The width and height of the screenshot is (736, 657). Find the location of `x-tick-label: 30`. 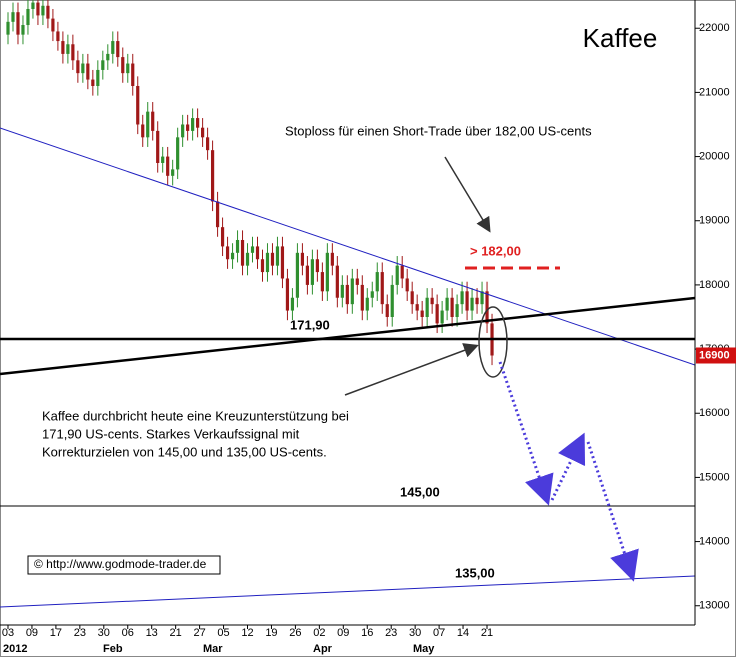

x-tick-label: 30 is located at coordinates (104, 633).